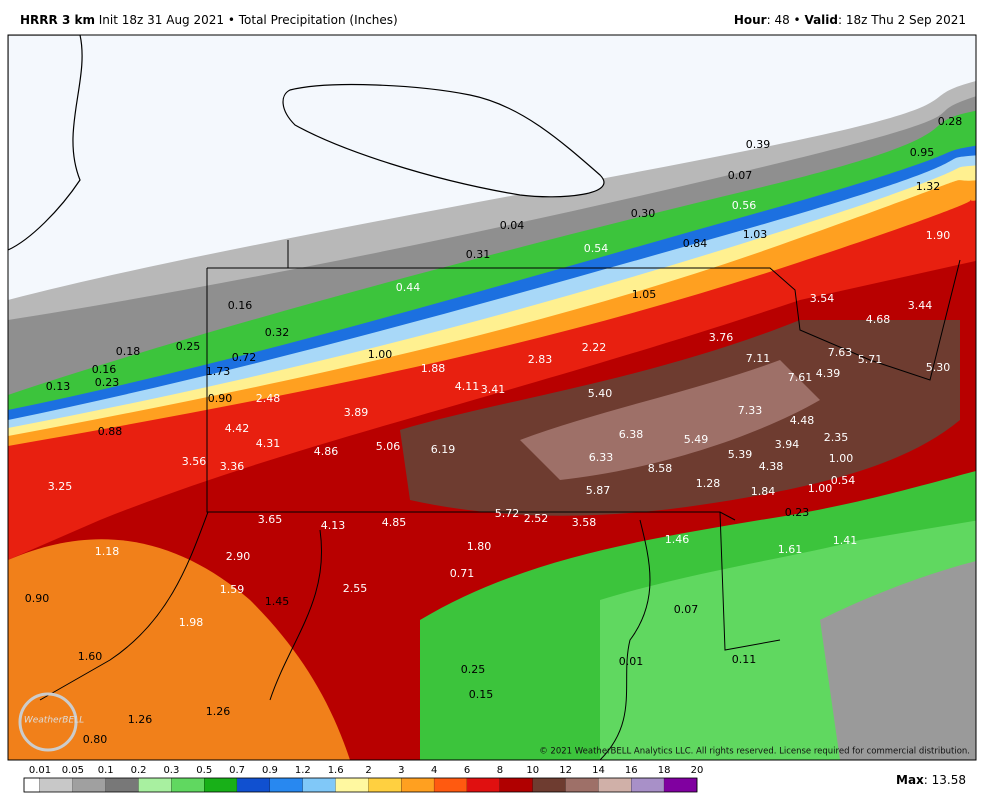 The image size is (984, 808). I want to click on hour: : 48 •, so click(786, 20).